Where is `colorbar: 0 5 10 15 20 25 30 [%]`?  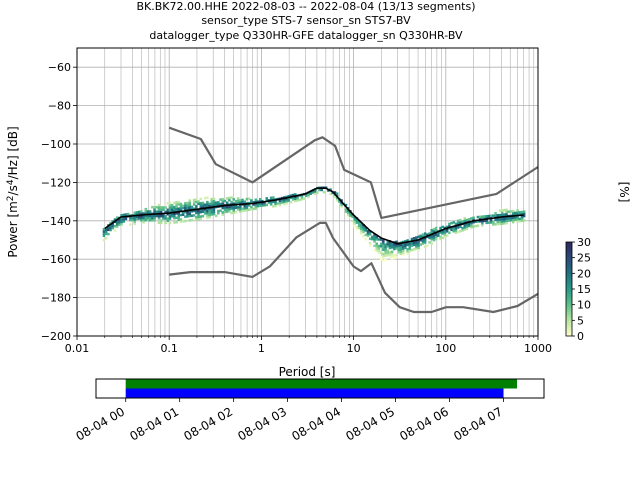 colorbar: 0 5 10 15 20 25 30 [%] is located at coordinates (598, 262).